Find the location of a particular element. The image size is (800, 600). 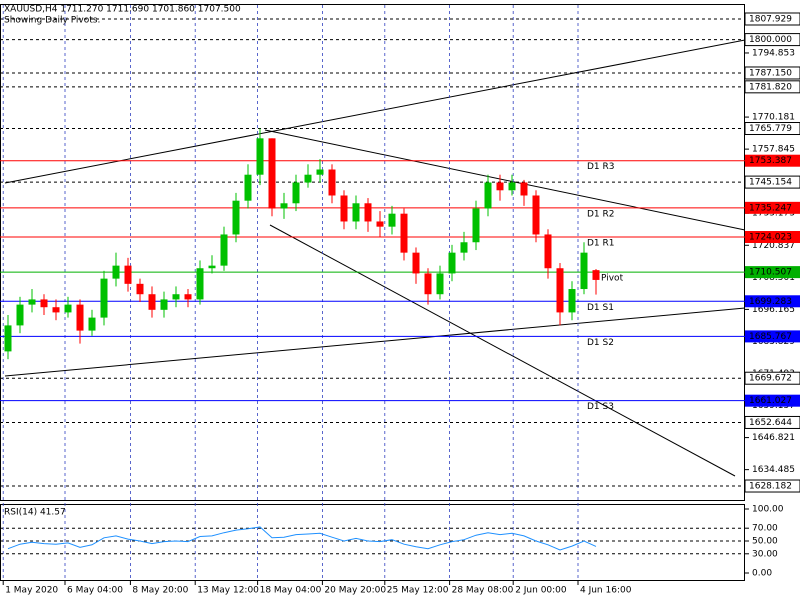

y-tick-label: 1757.845 is located at coordinates (773, 150).